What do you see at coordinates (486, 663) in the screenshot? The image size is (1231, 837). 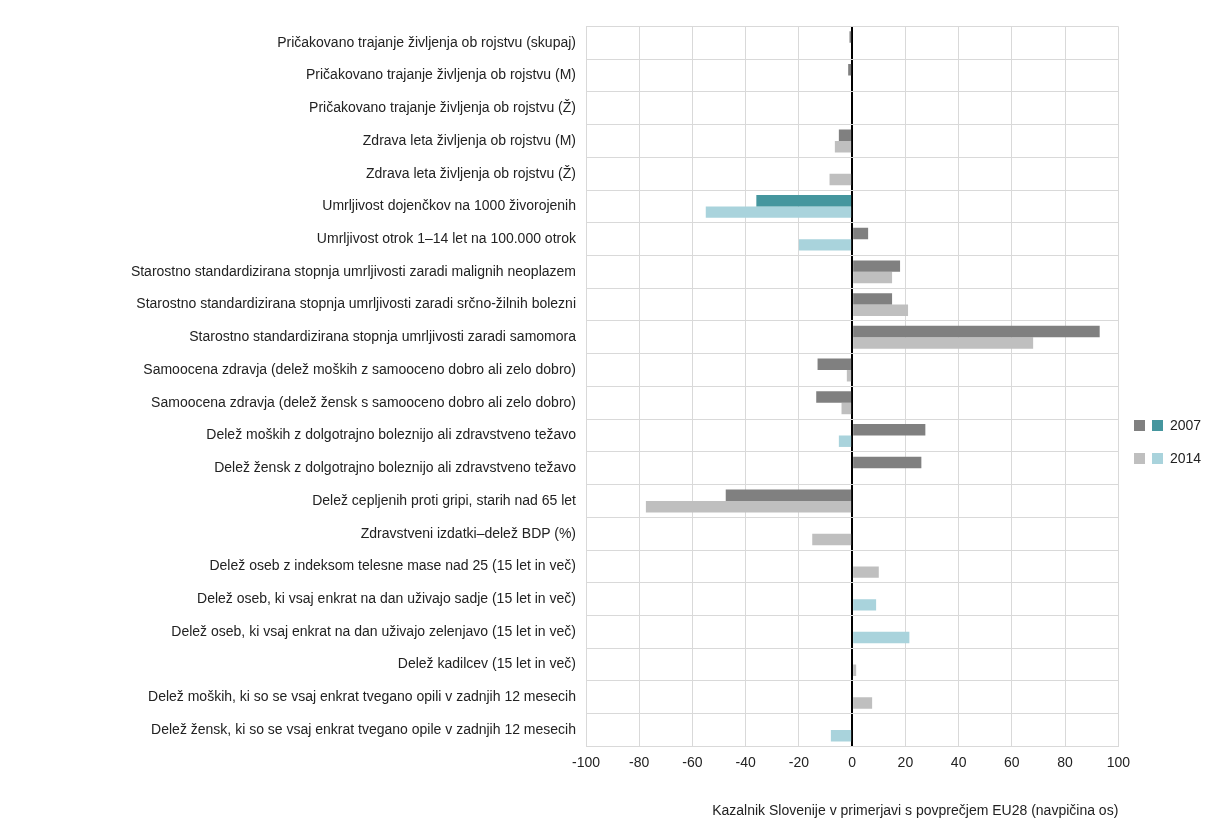 I see `y-tick-label: Delež kadilcev (15 let in več)` at bounding box center [486, 663].